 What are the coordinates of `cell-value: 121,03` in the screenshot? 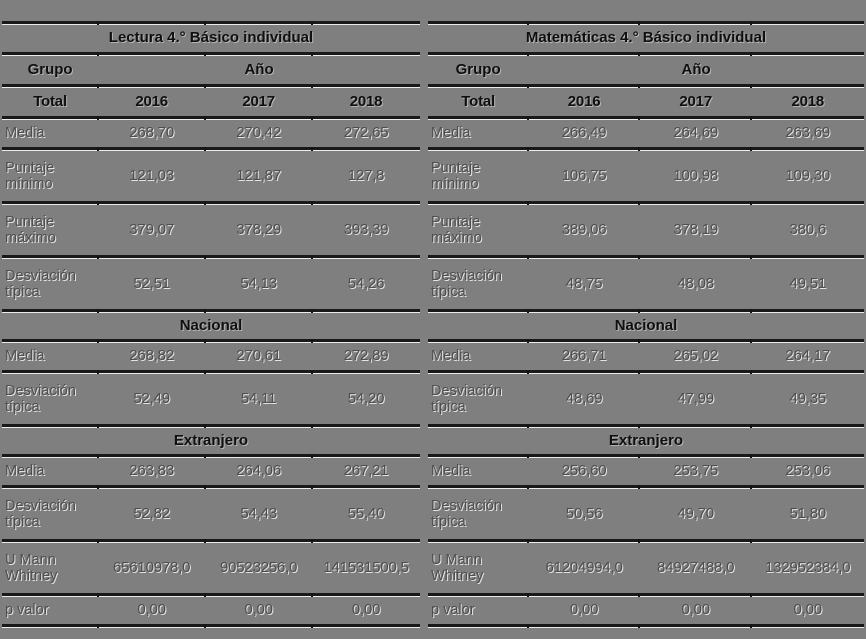 It's located at (151, 175).